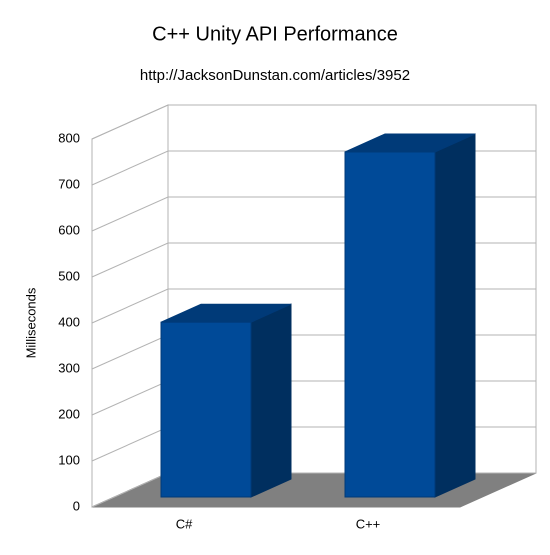 The height and width of the screenshot is (555, 550). I want to click on y-tick-label: 300, so click(69, 367).